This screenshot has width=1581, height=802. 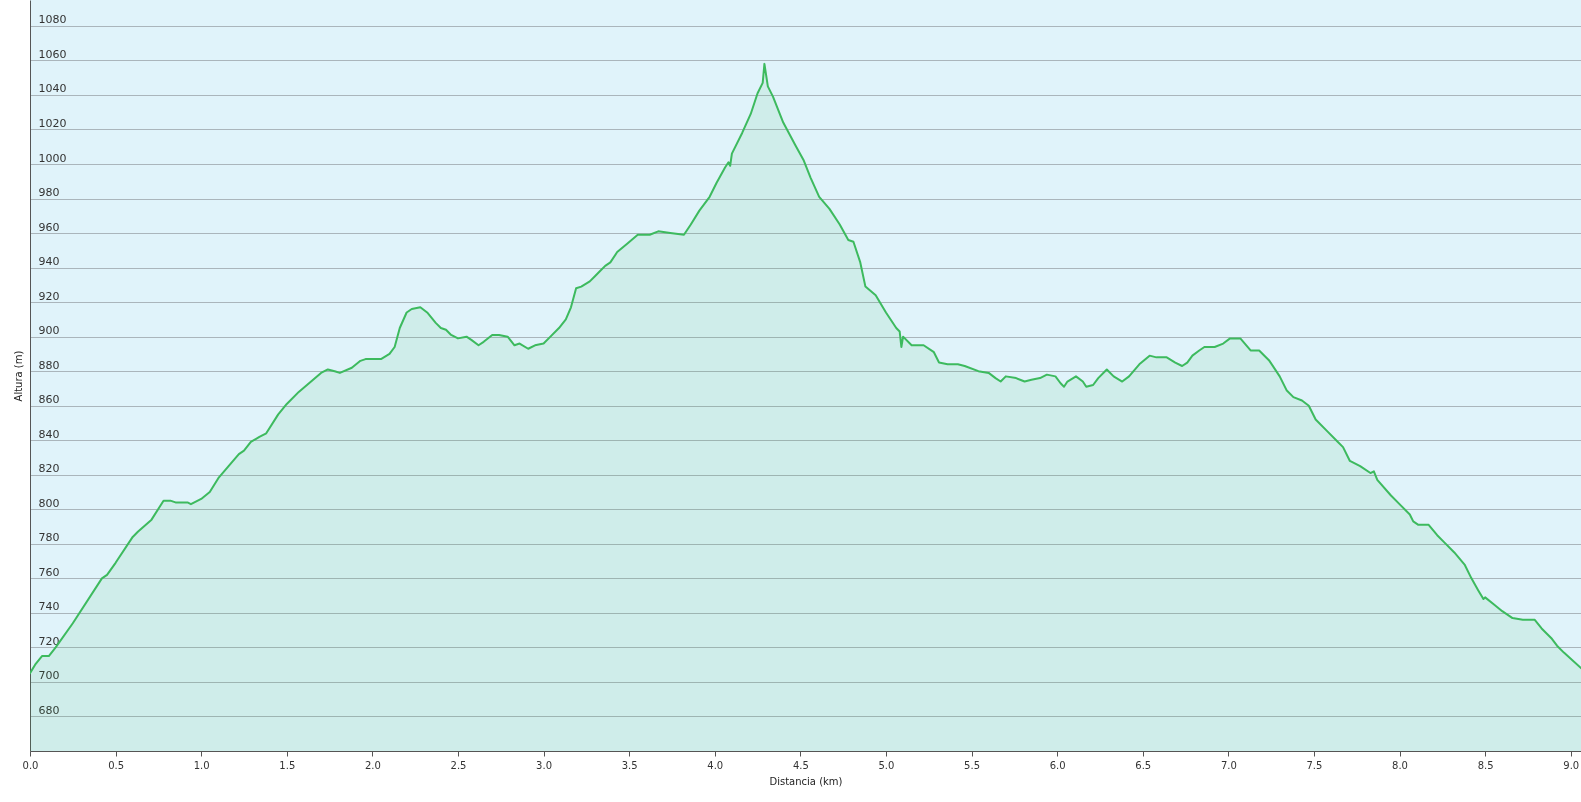 What do you see at coordinates (715, 765) in the screenshot?
I see `x-tick-label: 4.0` at bounding box center [715, 765].